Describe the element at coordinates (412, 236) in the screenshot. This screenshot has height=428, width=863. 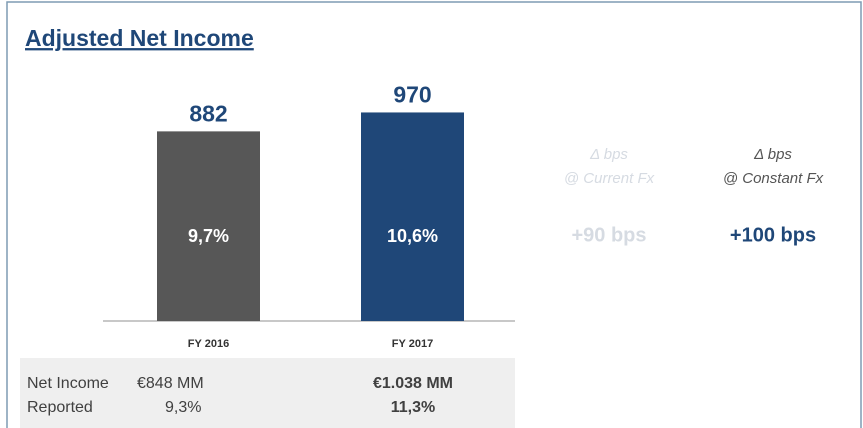
I see `bar-inner-label: 10,6%` at that location.